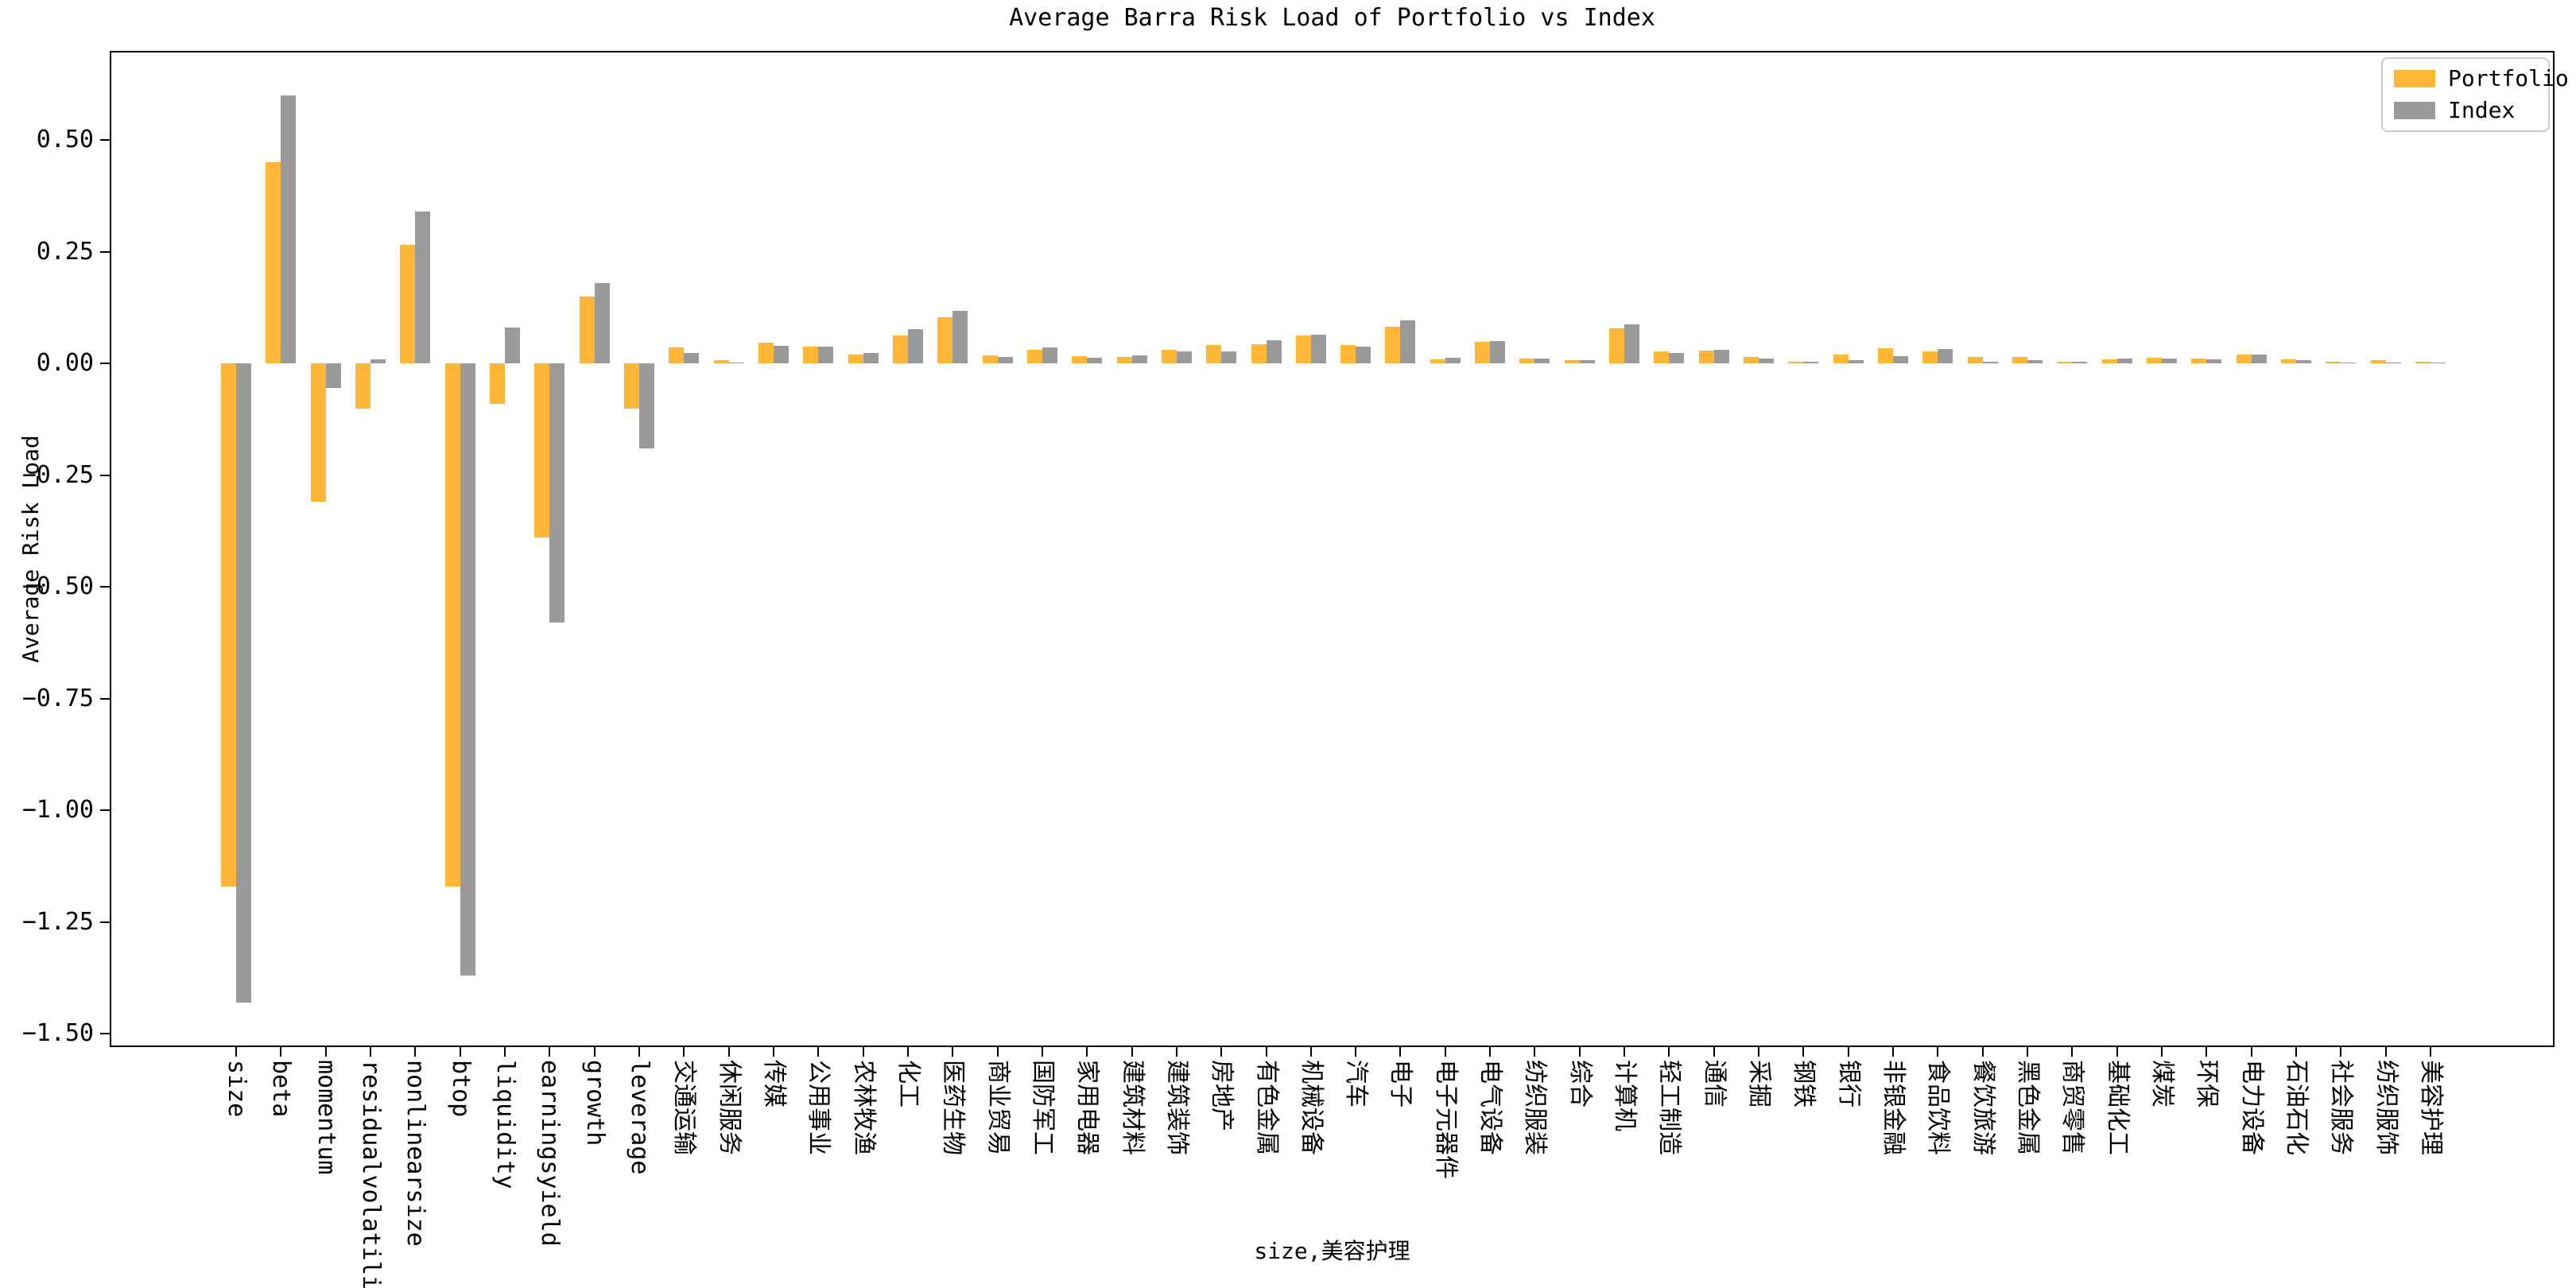 The height and width of the screenshot is (1288, 2576). I want to click on x-tick-label: 国防军工, so click(1043, 1107).